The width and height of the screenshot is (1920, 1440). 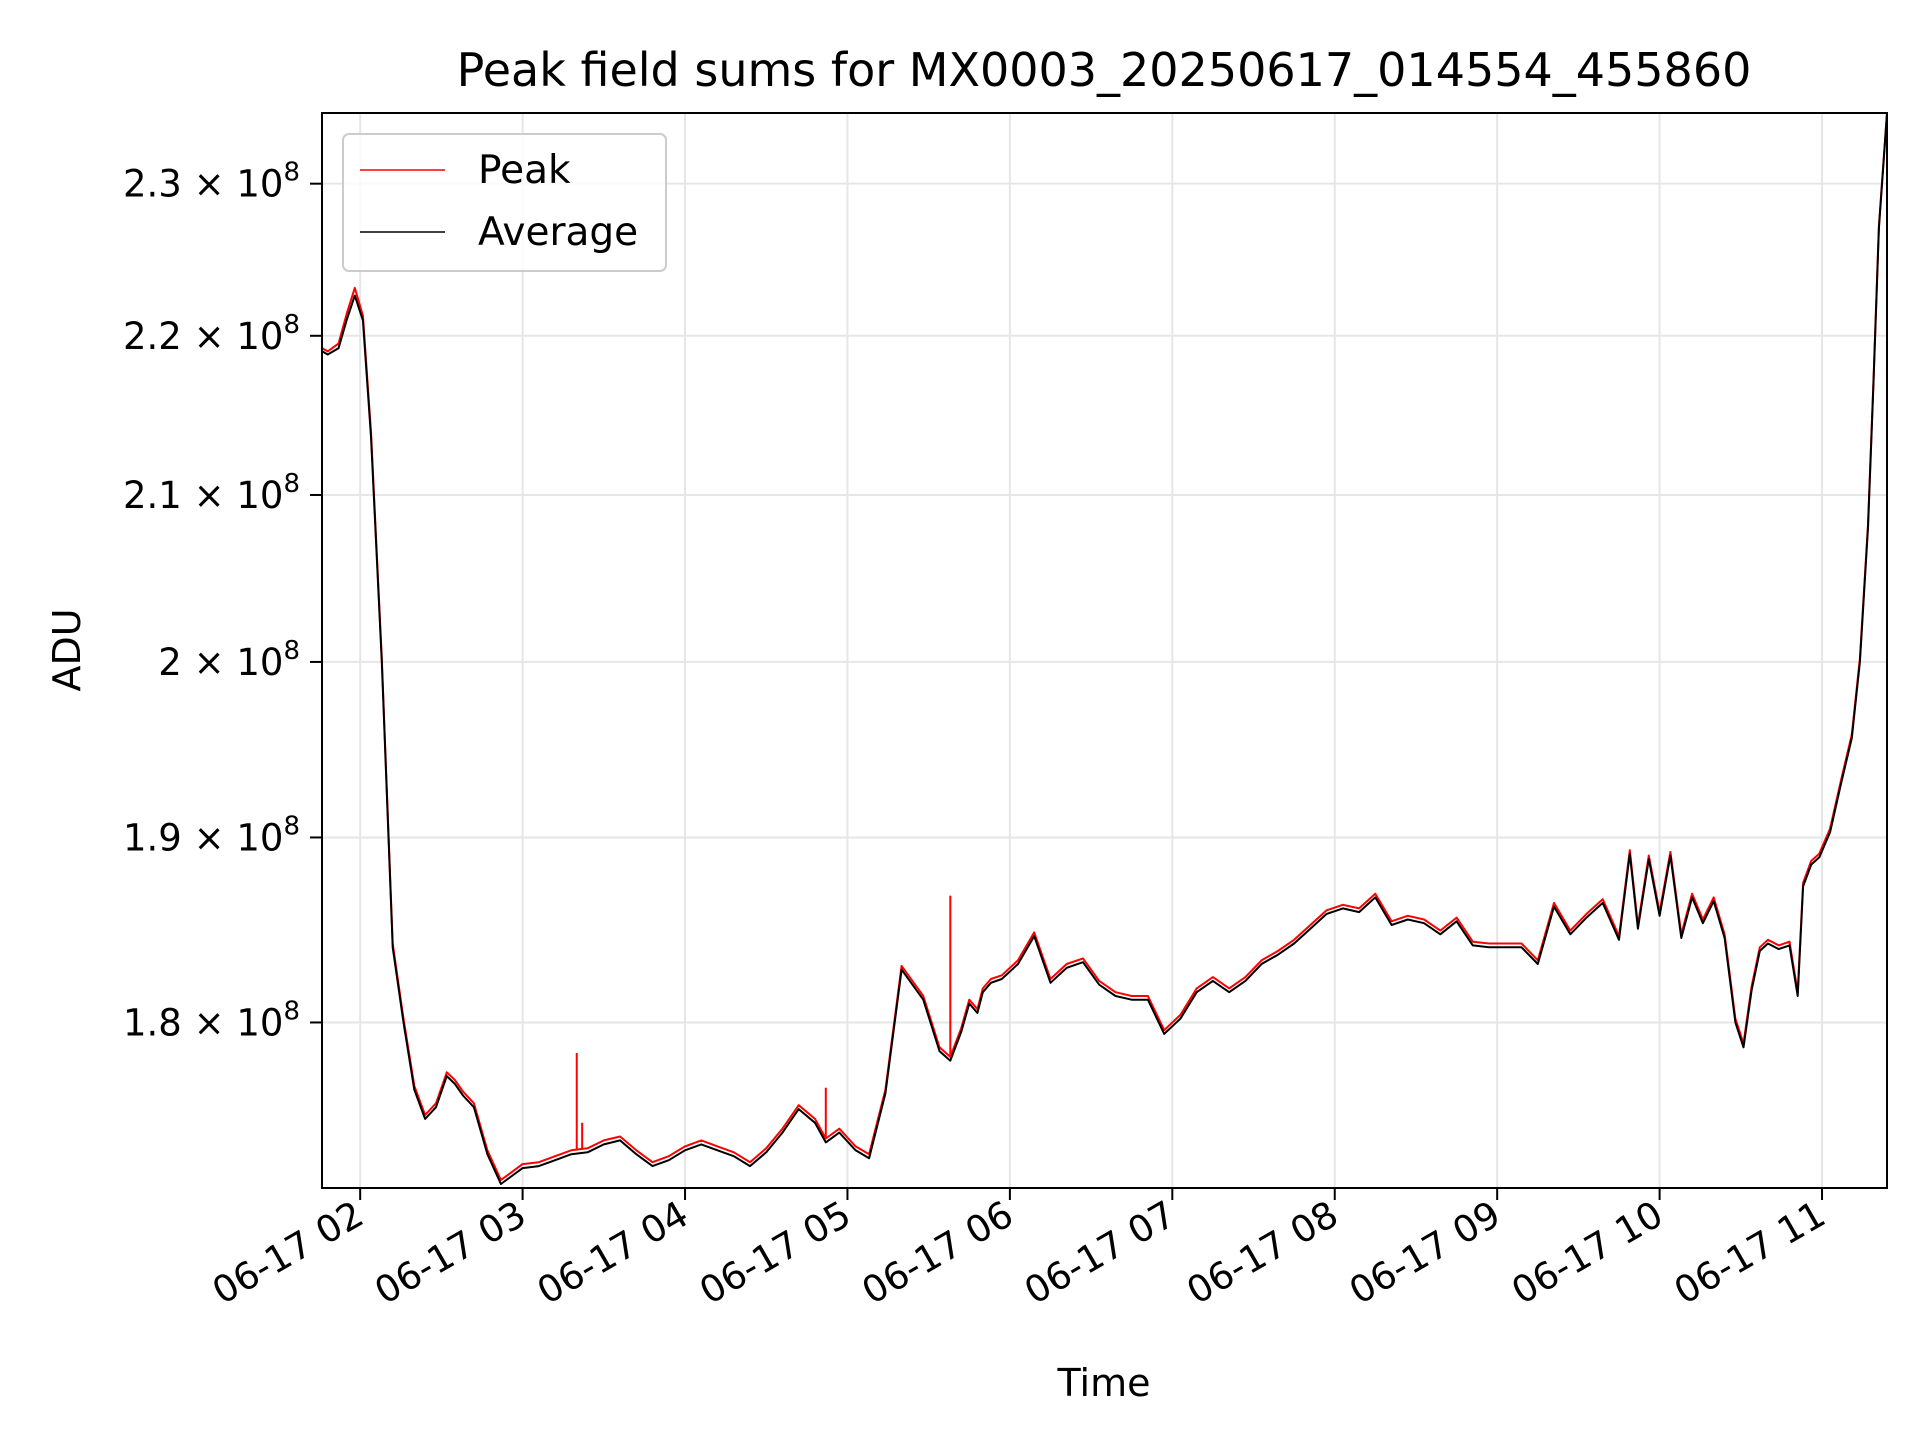 What do you see at coordinates (211, 1020) in the screenshot?
I see `y-tick-label: 1.8 × 108` at bounding box center [211, 1020].